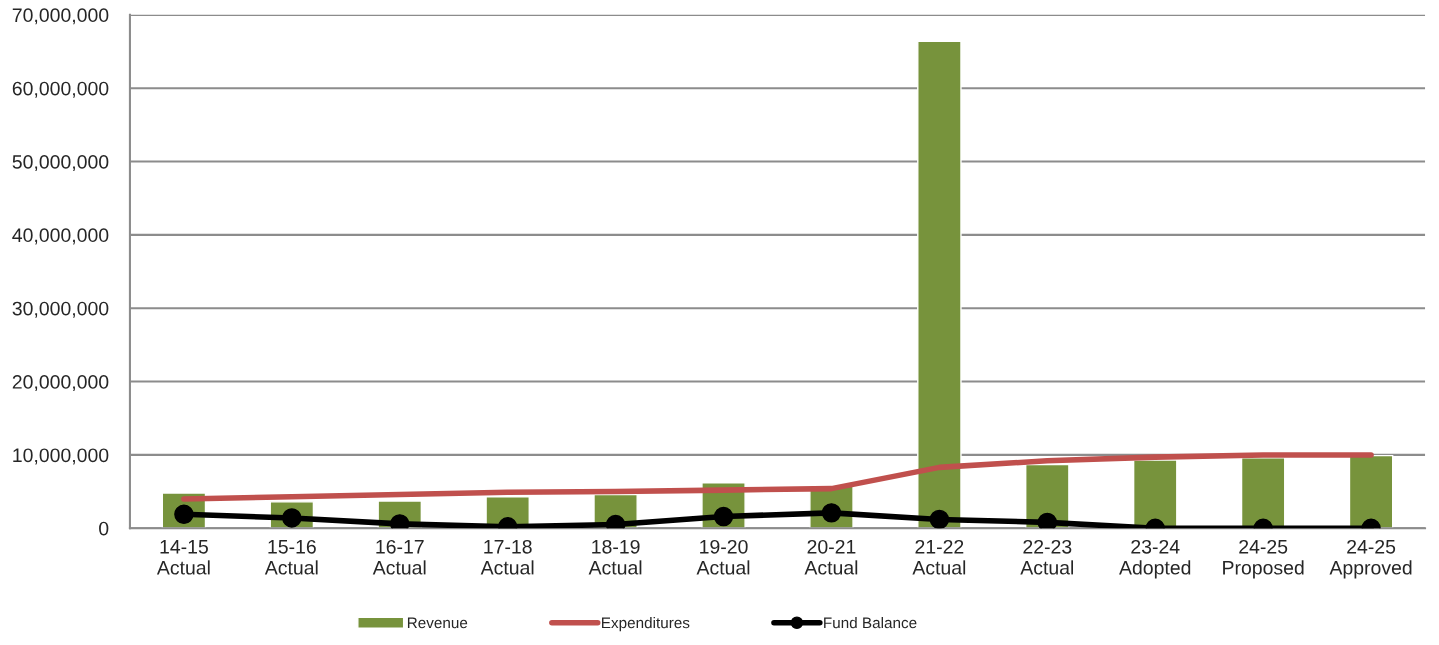 The image size is (1439, 645). I want to click on x-tick-label: 21-22 Actual, so click(939, 557).